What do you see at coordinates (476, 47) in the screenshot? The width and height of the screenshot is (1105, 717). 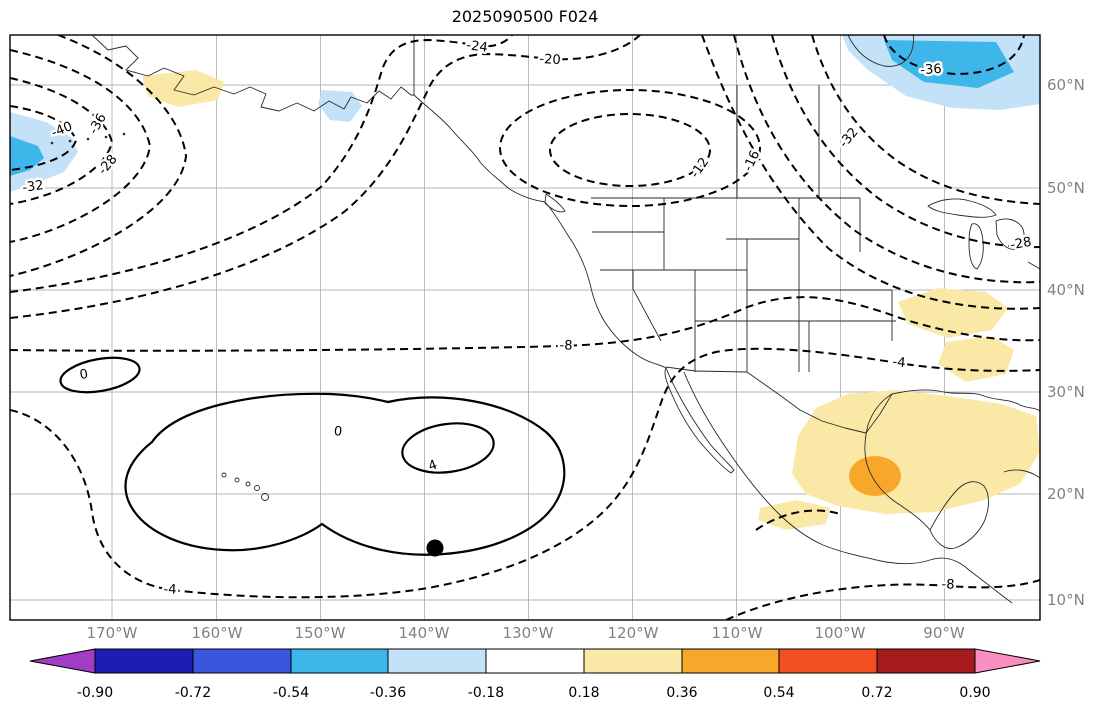 I see `contour-label: -24` at bounding box center [476, 47].